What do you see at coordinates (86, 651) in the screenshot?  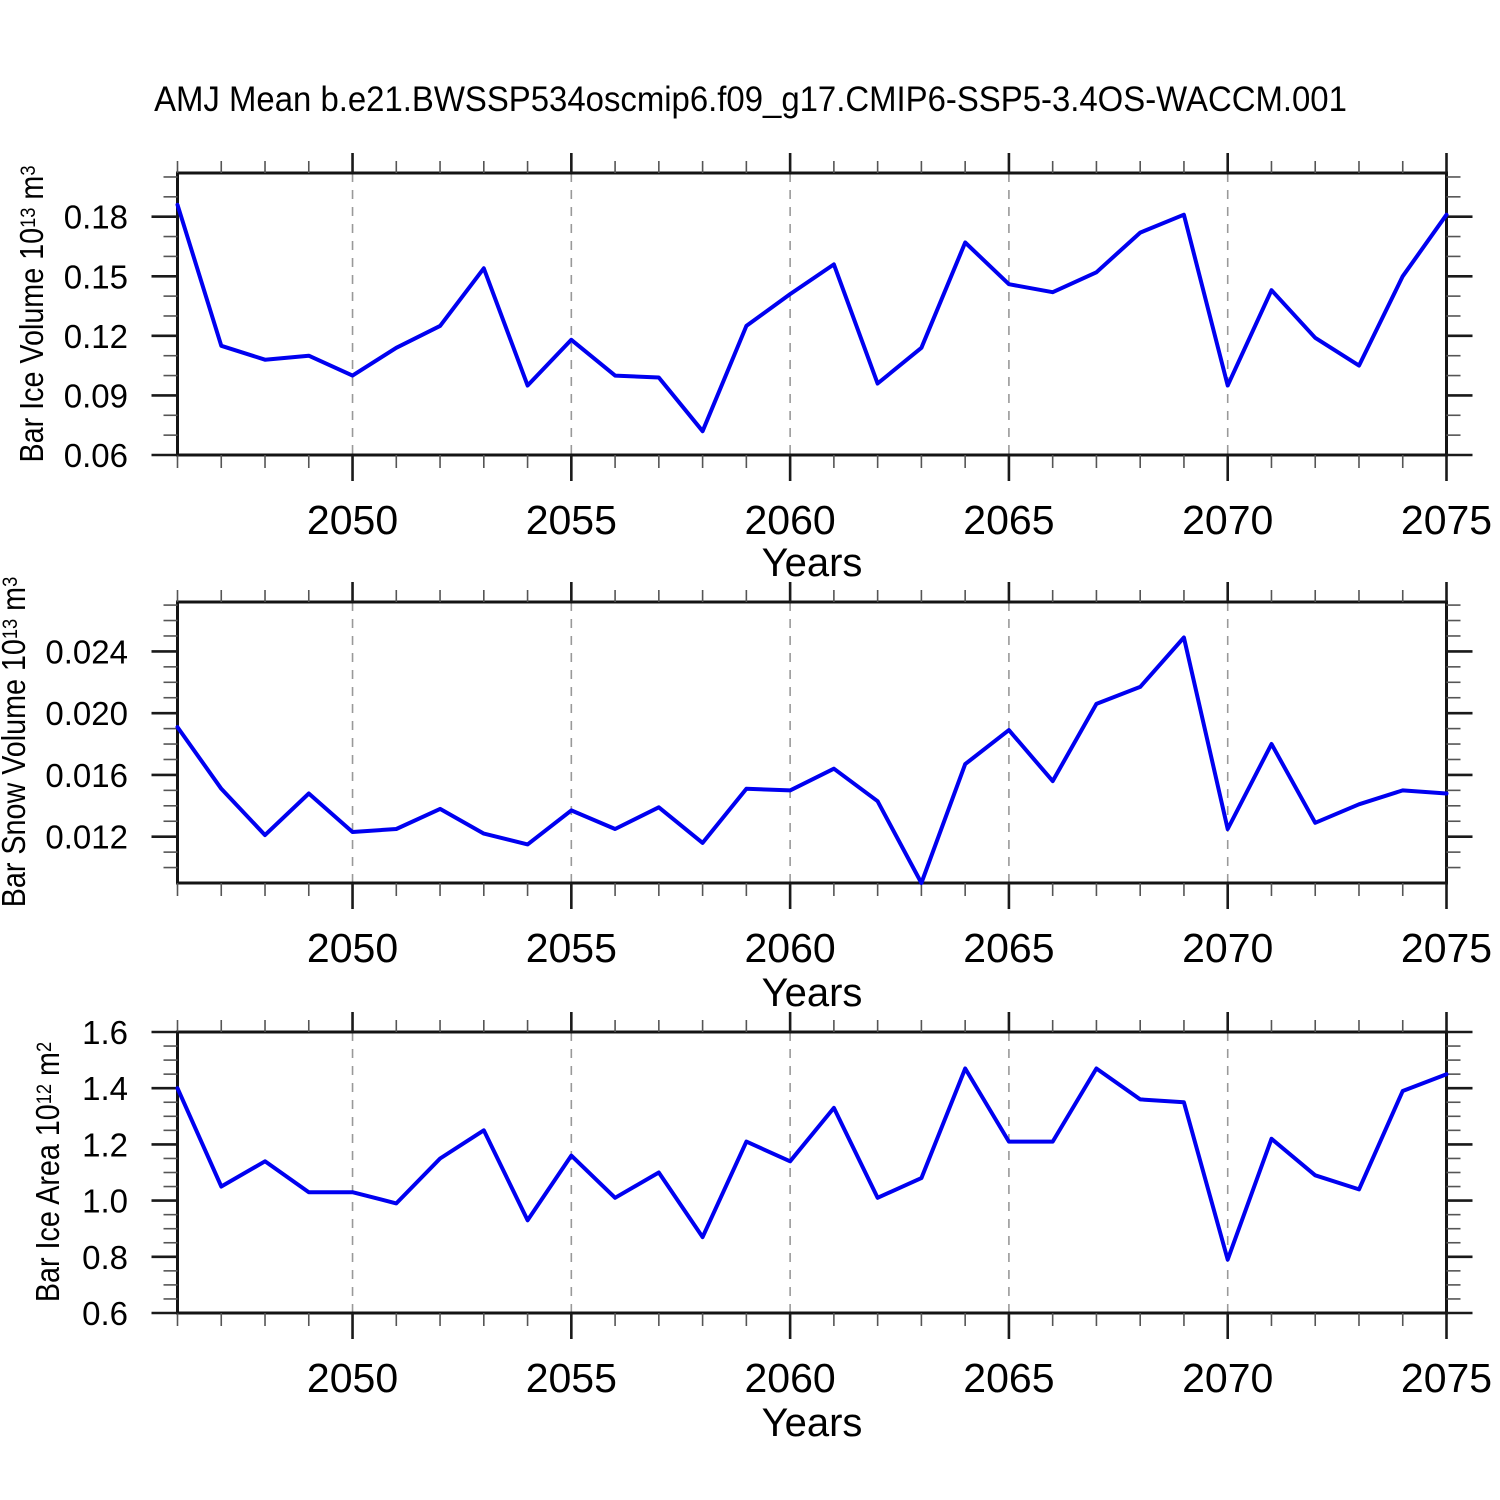 I see `y-tick-label: 0.024` at bounding box center [86, 651].